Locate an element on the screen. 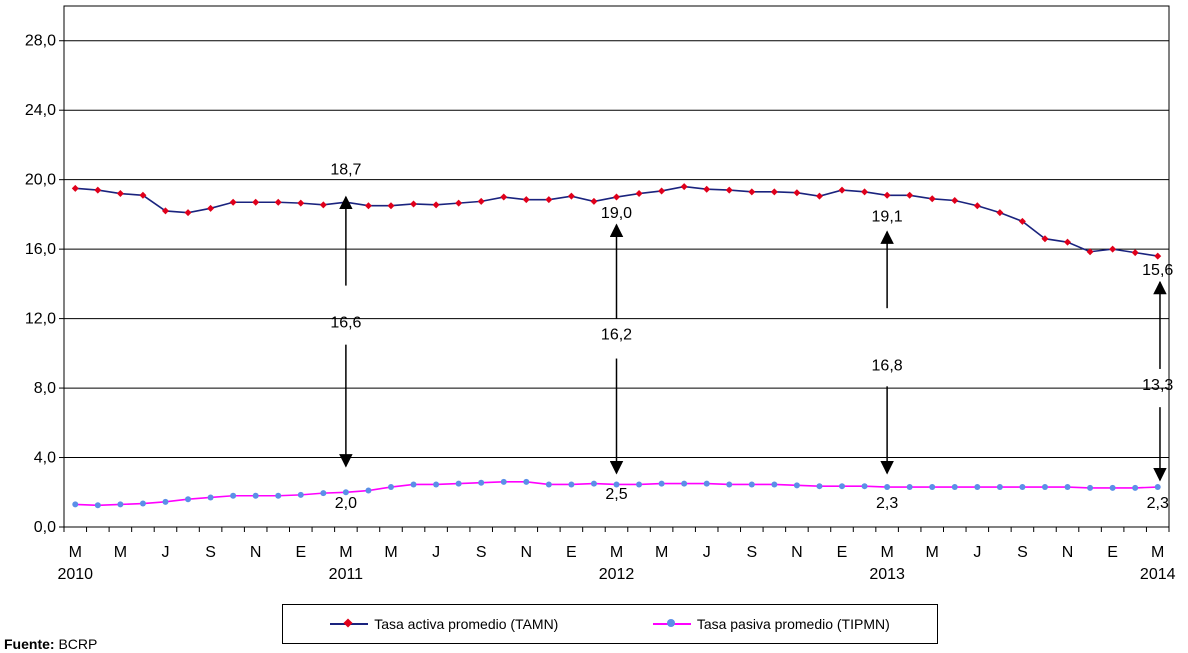  source-label: Fuente: is located at coordinates (29, 644).